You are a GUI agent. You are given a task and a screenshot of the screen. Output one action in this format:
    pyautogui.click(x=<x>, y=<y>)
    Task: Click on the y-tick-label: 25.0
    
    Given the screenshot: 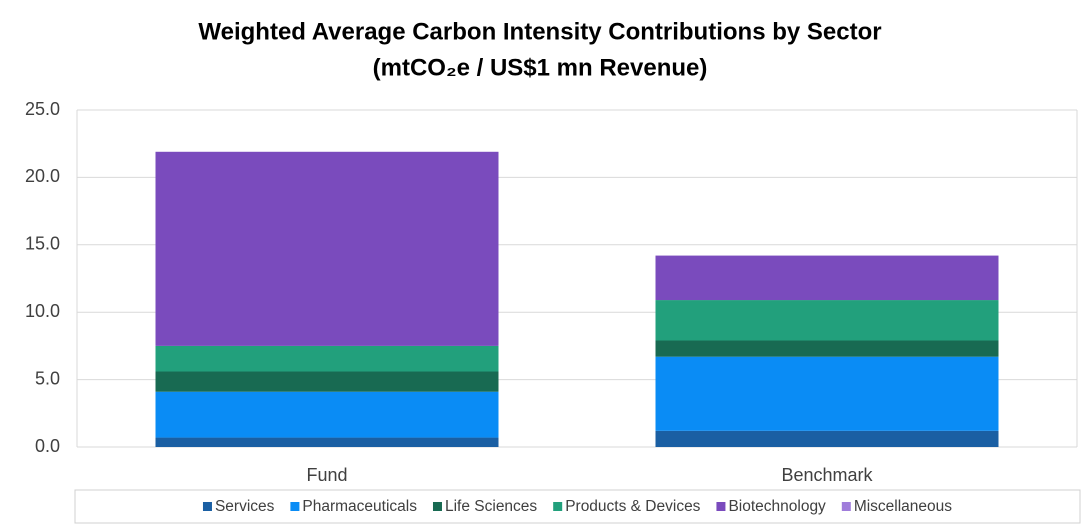 What is the action you would take?
    pyautogui.click(x=42, y=109)
    